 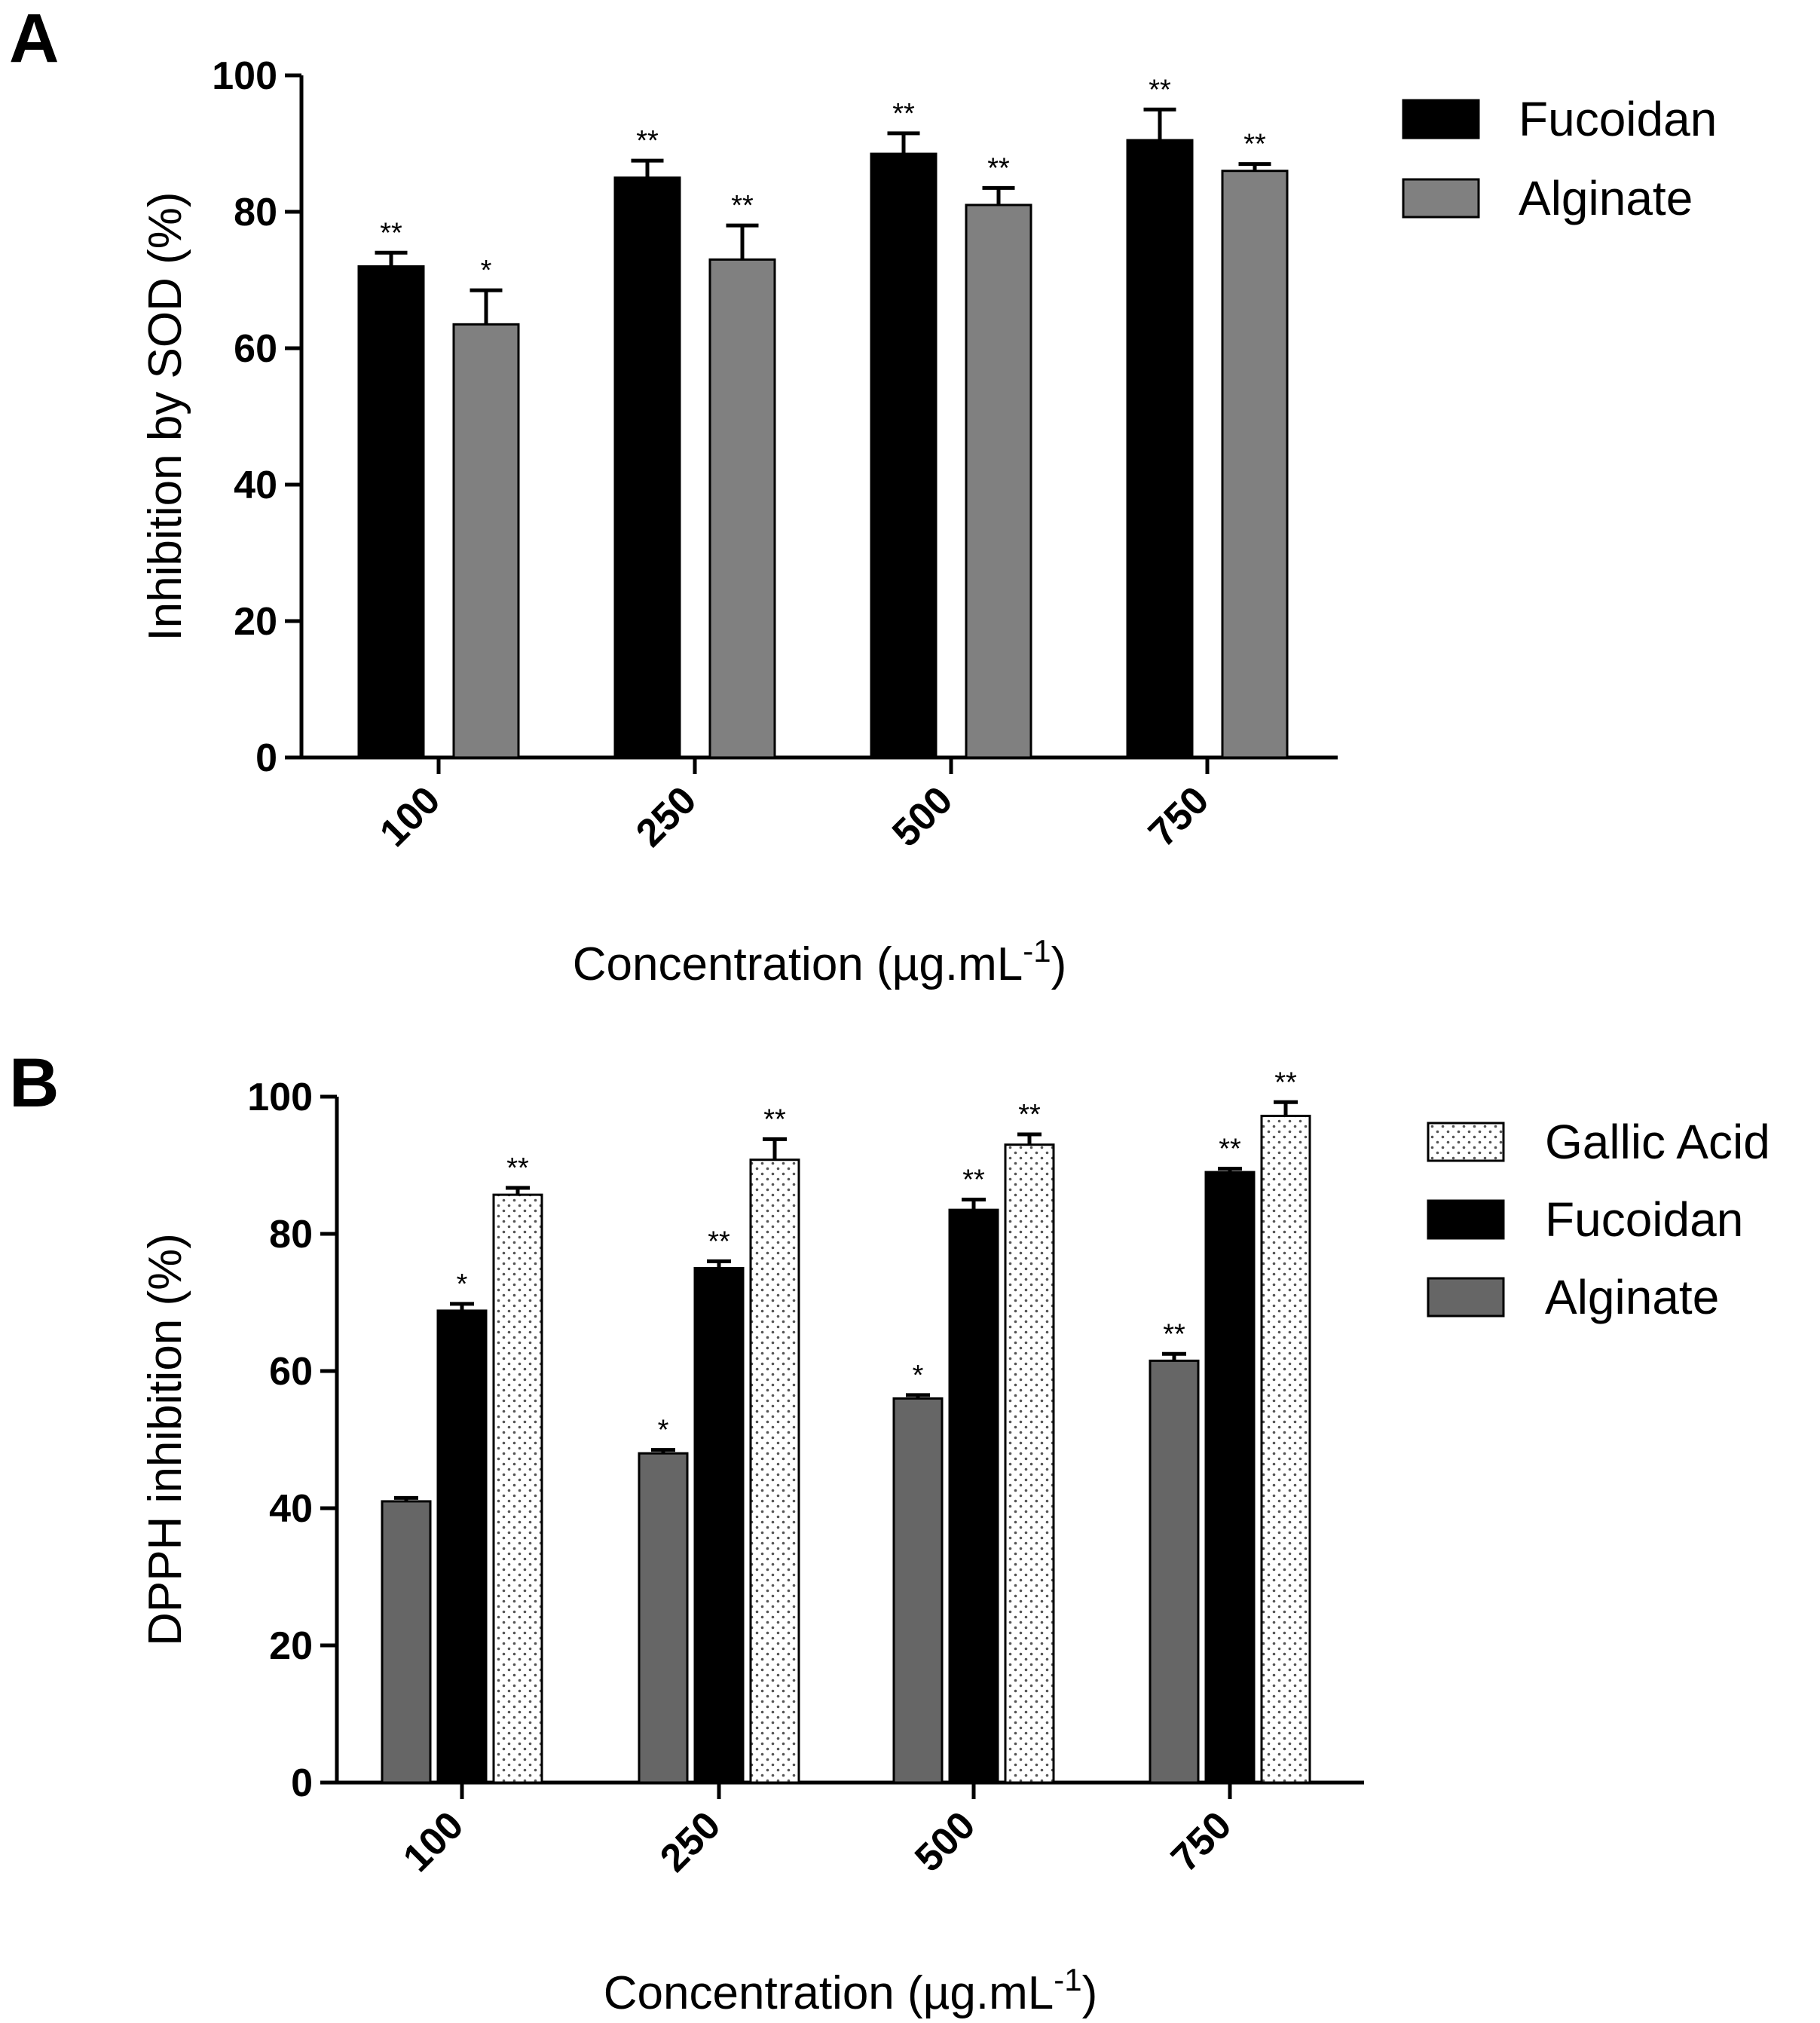 What do you see at coordinates (165, 416) in the screenshot?
I see `y-axis-label: Inhibition by SOD (%)` at bounding box center [165, 416].